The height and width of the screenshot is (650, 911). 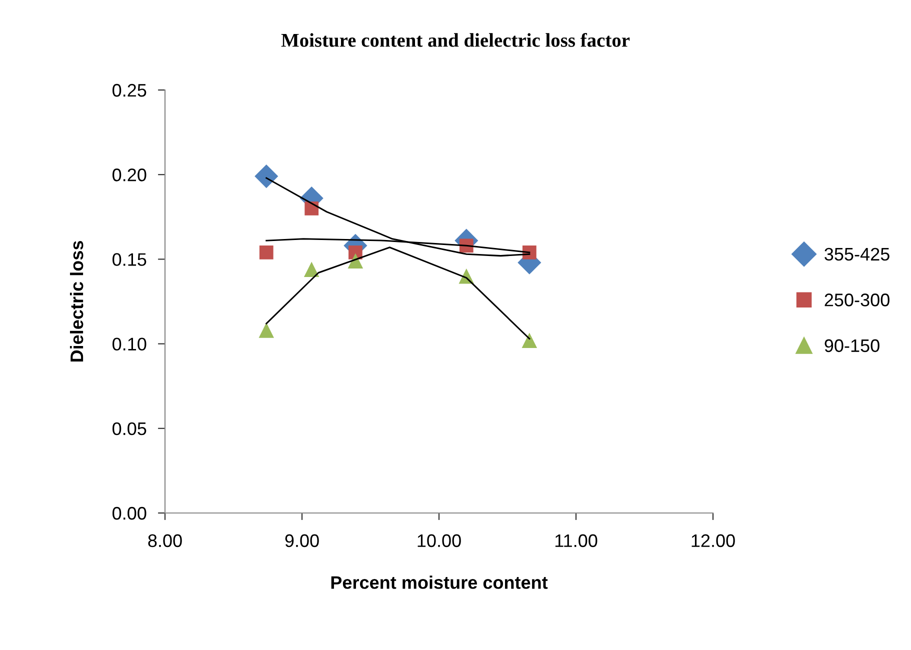 What do you see at coordinates (129, 90) in the screenshot?
I see `y-tick-label: 0.25` at bounding box center [129, 90].